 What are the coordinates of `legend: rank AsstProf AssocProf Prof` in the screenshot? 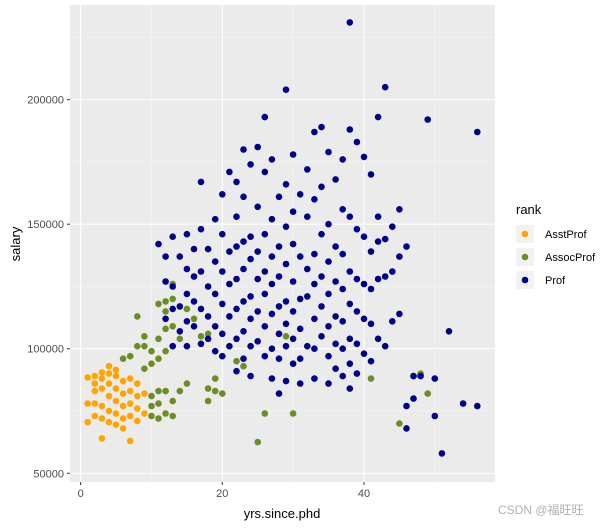 It's located at (556, 245).